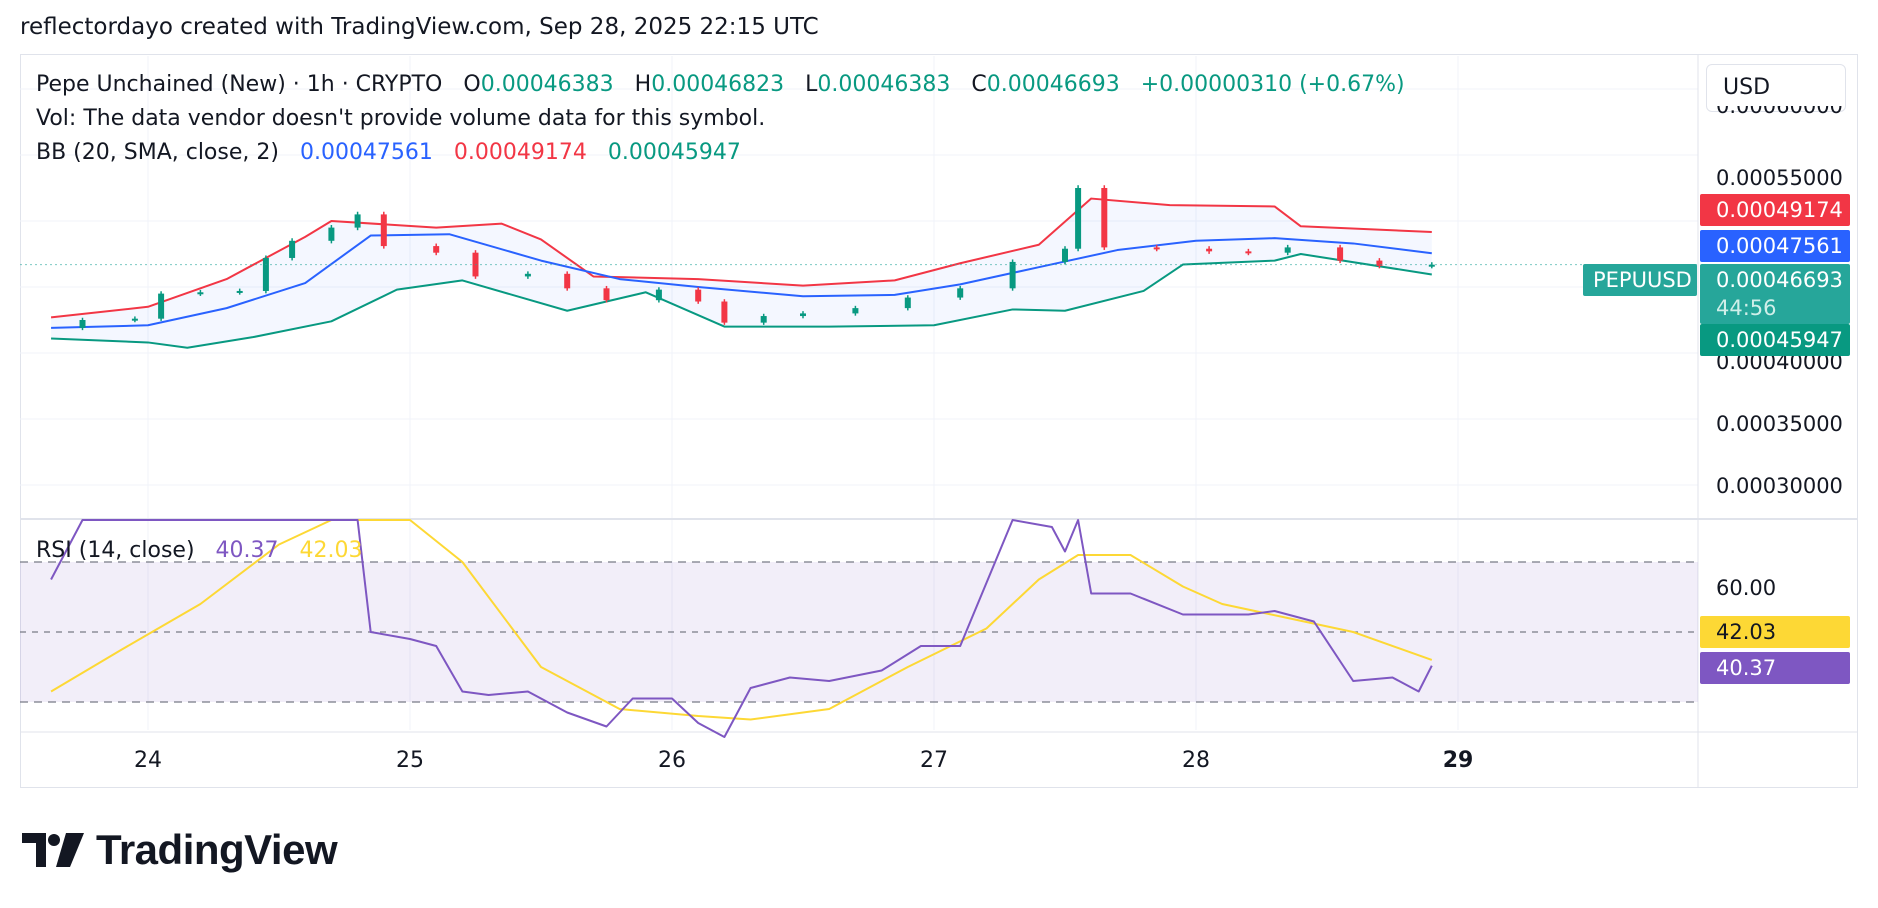  Describe the element at coordinates (53, 850) in the screenshot. I see `tradingview-logo-icon` at that location.